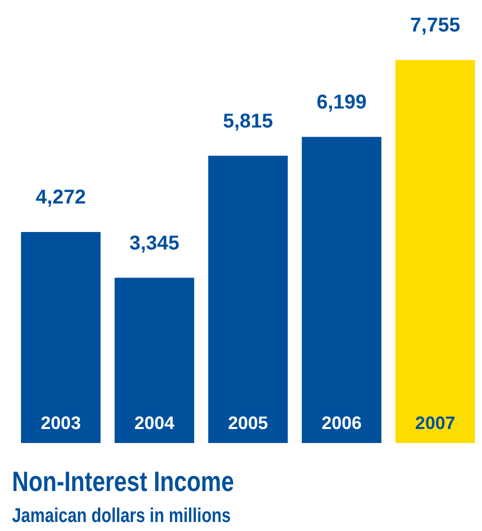 The height and width of the screenshot is (531, 482). I want to click on data-label: 7,755, so click(435, 25).